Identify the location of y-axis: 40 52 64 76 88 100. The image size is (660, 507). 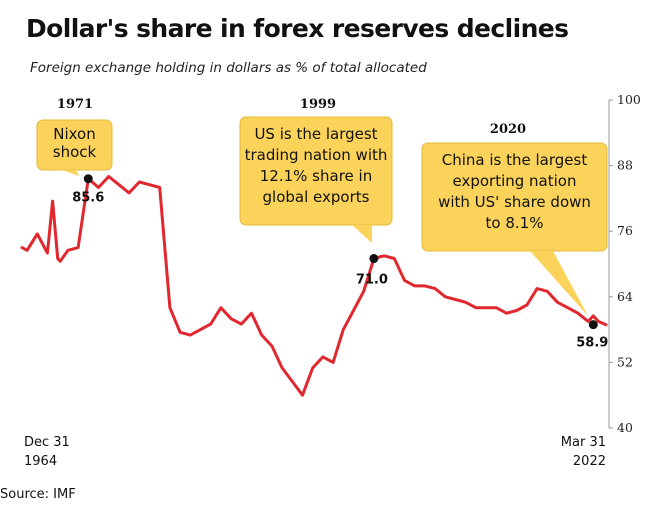
(624, 263).